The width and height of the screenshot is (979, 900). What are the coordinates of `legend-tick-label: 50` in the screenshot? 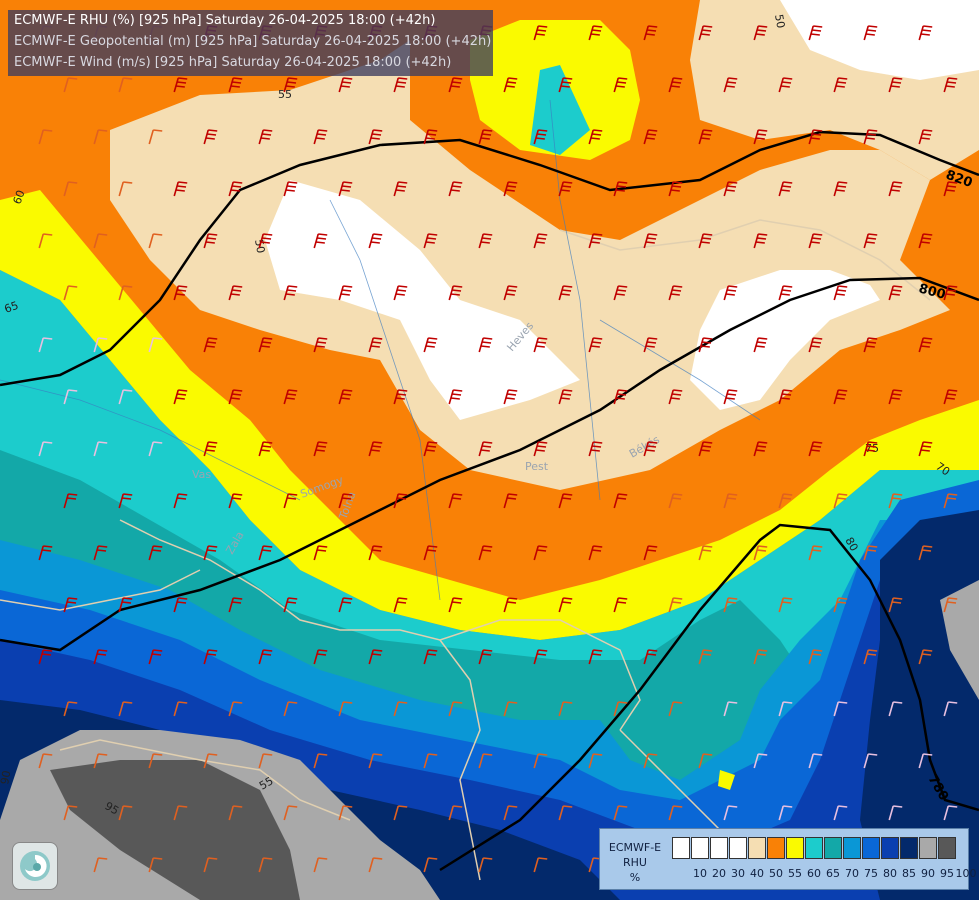 It's located at (776, 873).